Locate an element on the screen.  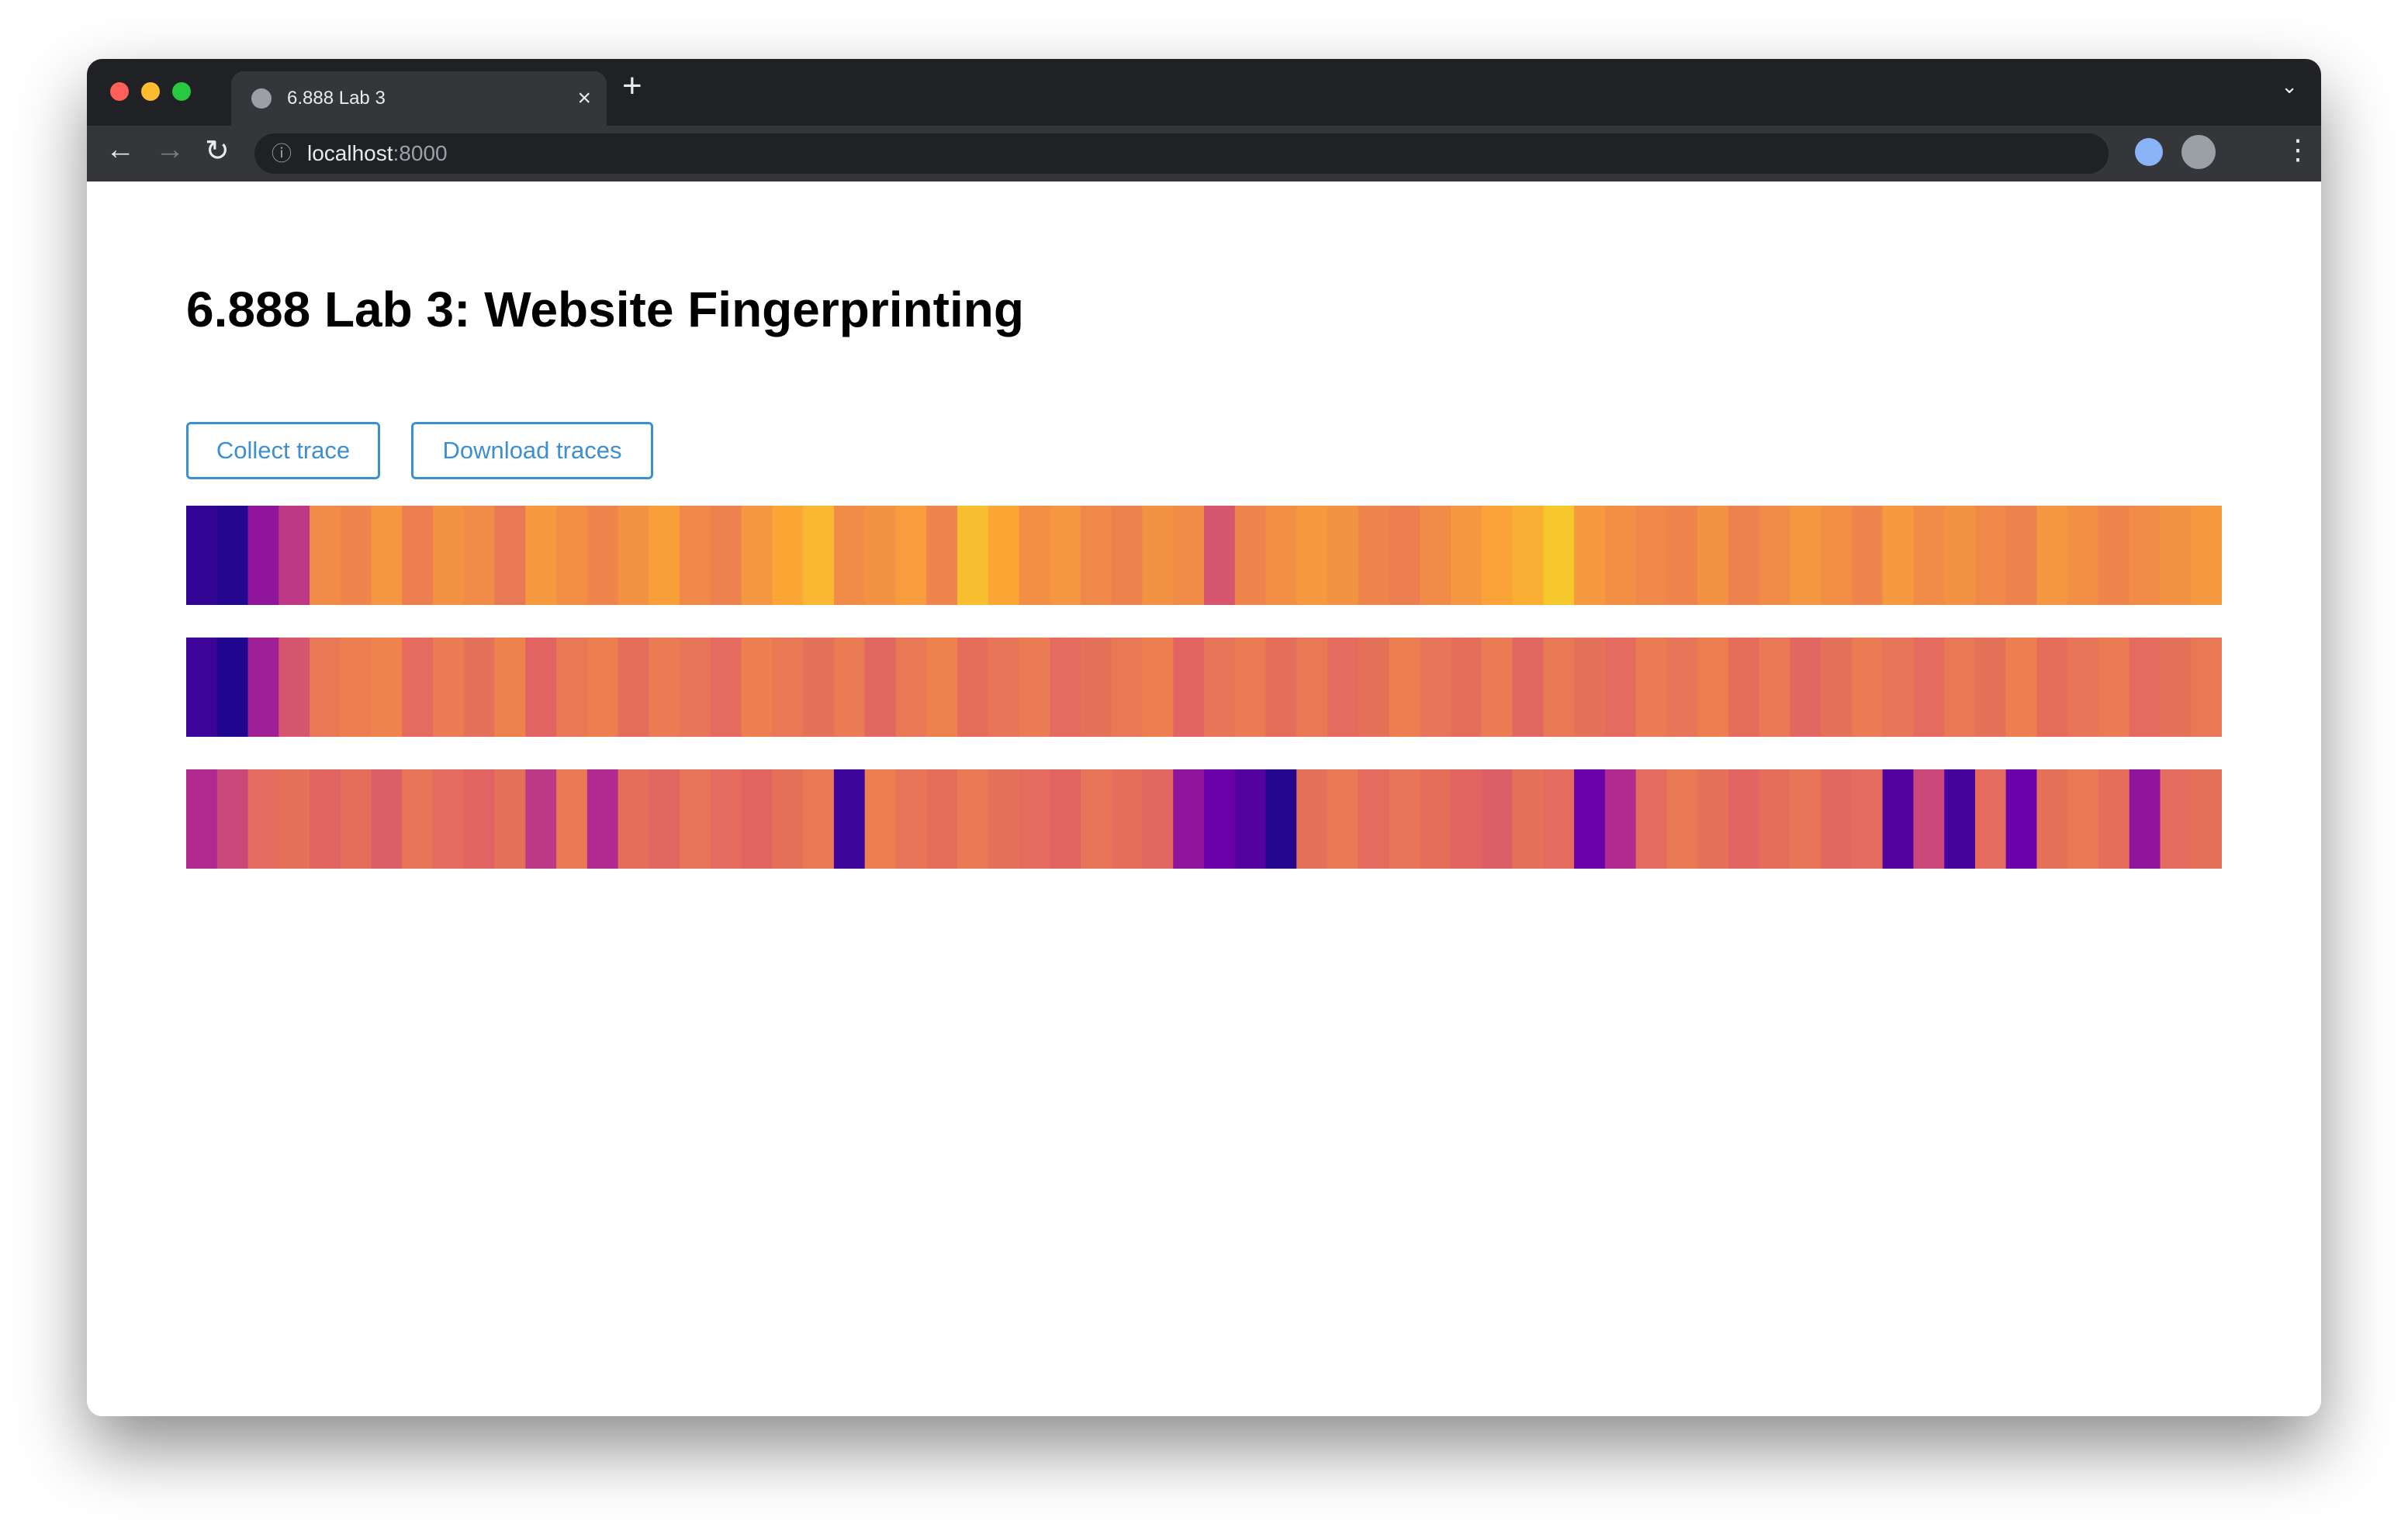
maximize-window is located at coordinates (181, 91).